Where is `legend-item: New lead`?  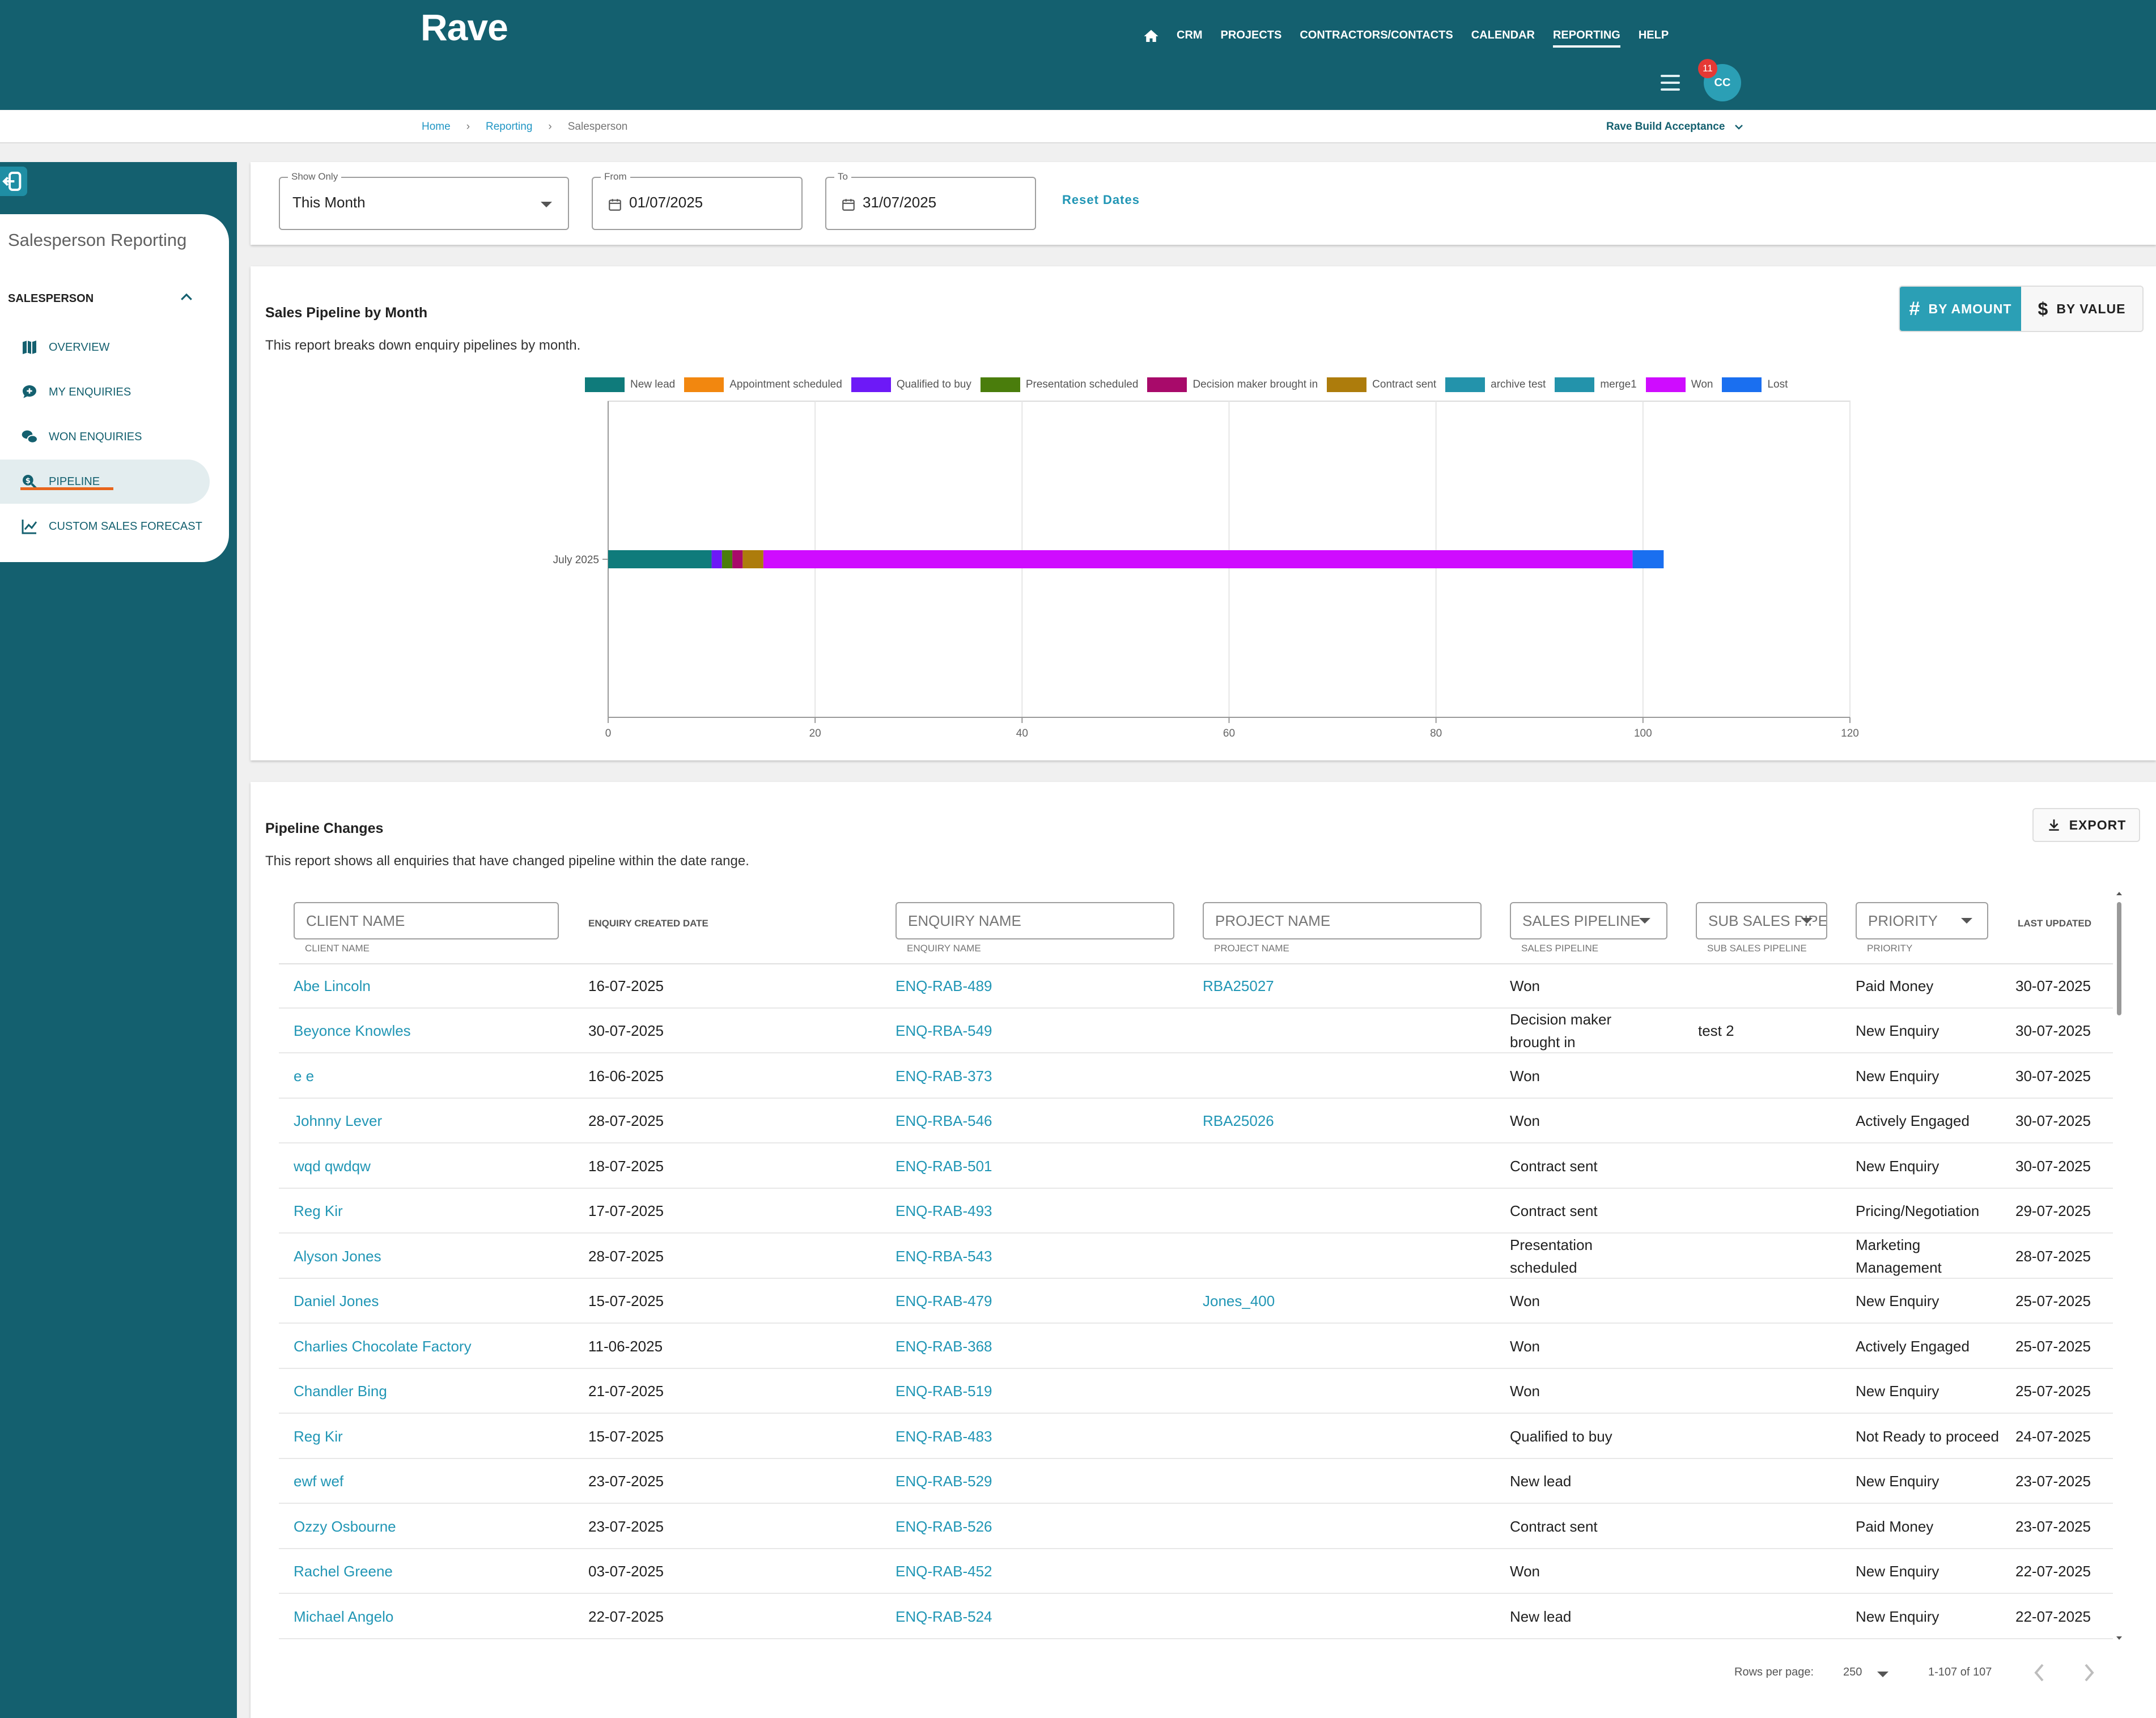
legend-item: New lead is located at coordinates (630, 385).